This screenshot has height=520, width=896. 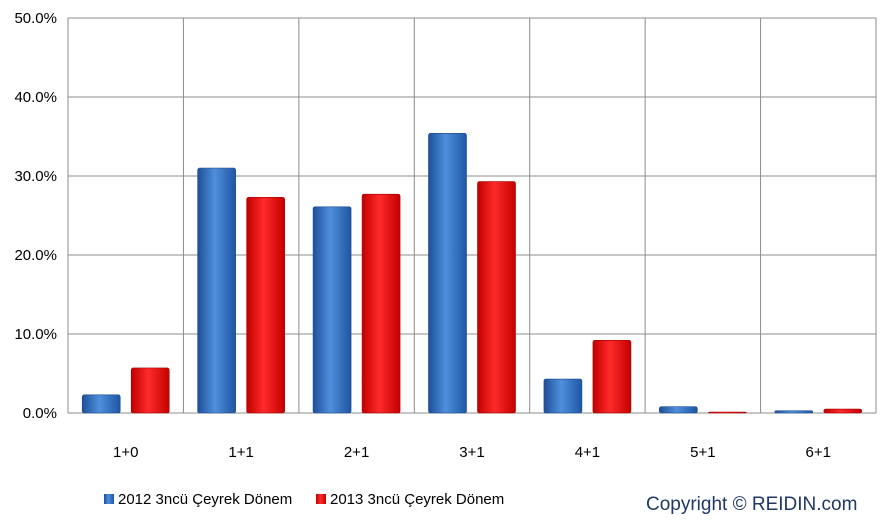 What do you see at coordinates (471, 452) in the screenshot?
I see `x-tick-label: 3+1` at bounding box center [471, 452].